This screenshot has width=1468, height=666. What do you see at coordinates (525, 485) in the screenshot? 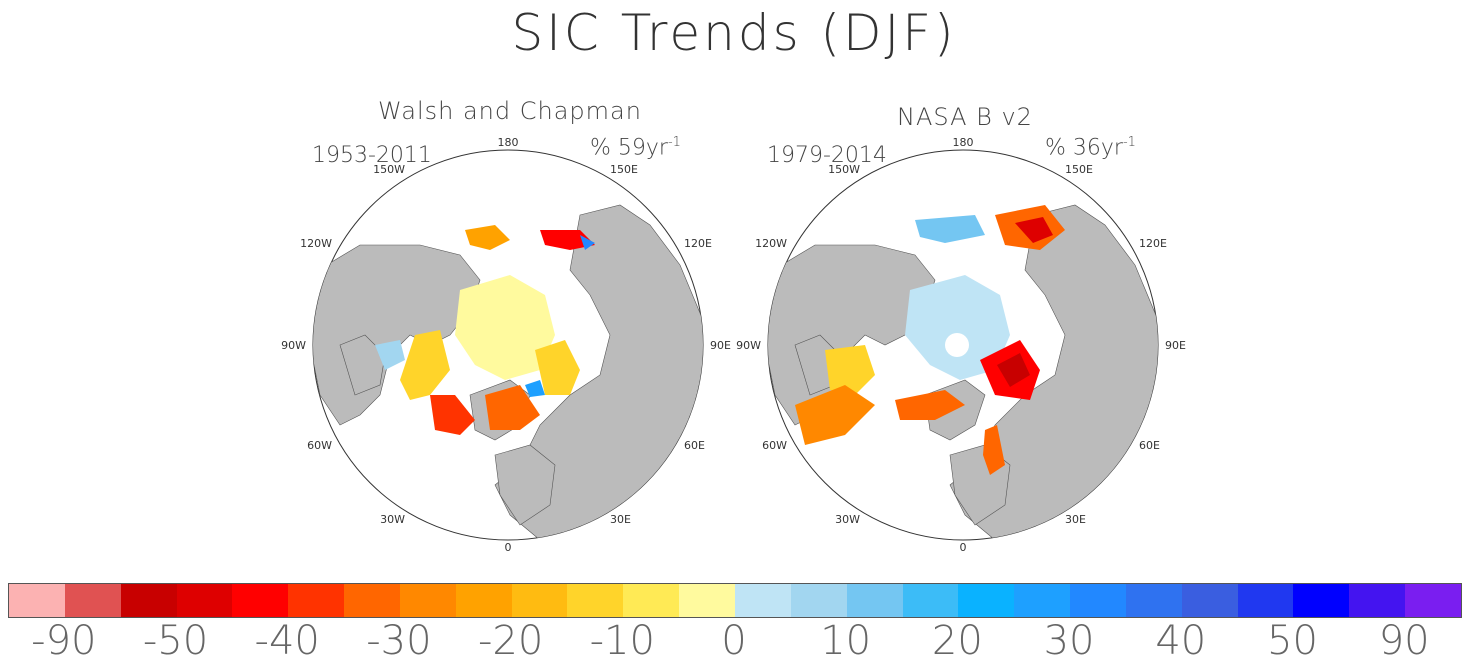
I see `land-europe` at bounding box center [525, 485].